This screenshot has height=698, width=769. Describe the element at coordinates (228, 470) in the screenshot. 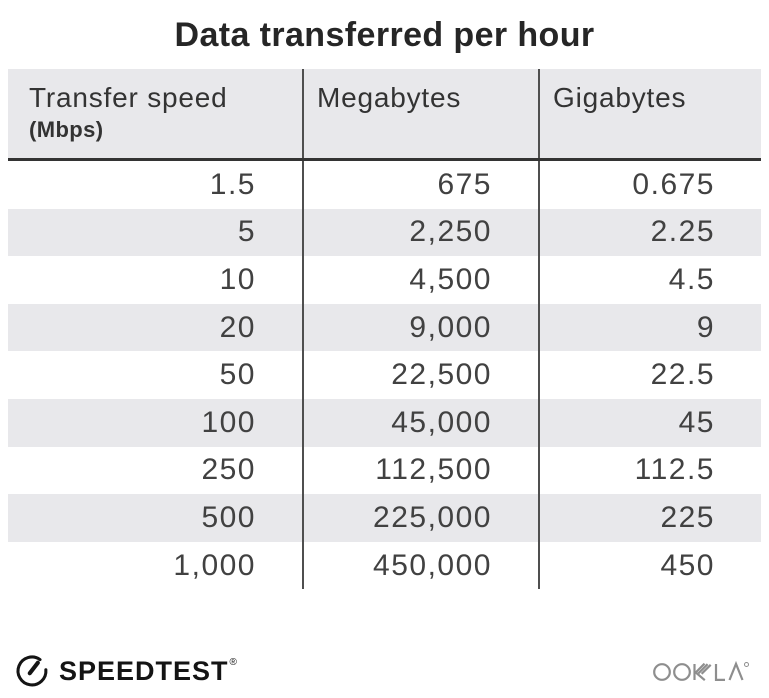

I see `table-cell: 250` at that location.